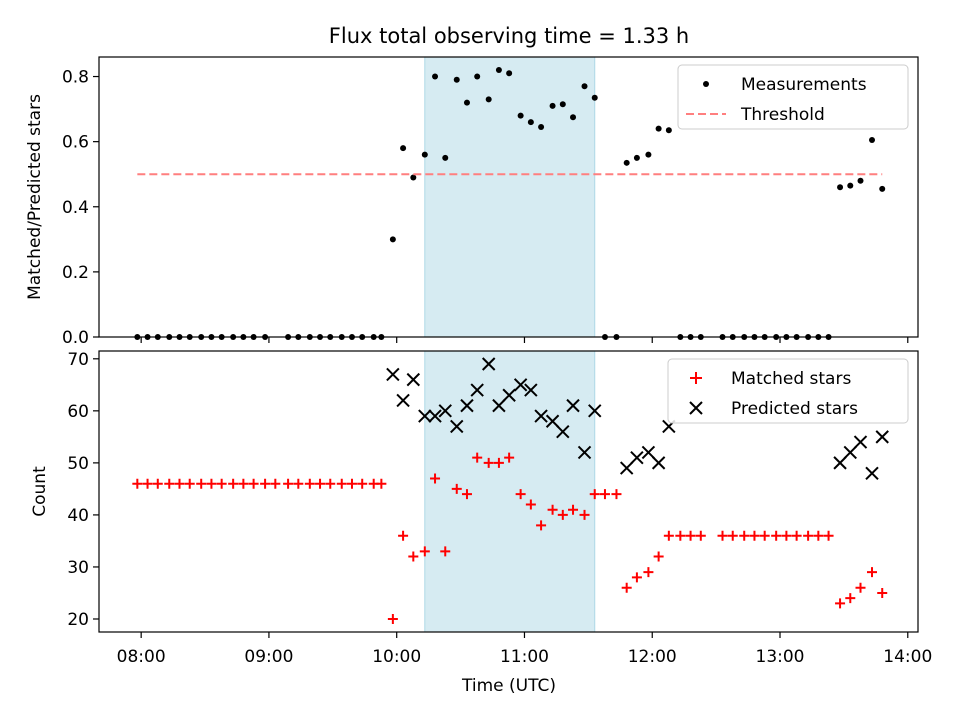 This screenshot has width=960, height=720. Describe the element at coordinates (78, 464) in the screenshot. I see `y-tick-label: 50` at that location.